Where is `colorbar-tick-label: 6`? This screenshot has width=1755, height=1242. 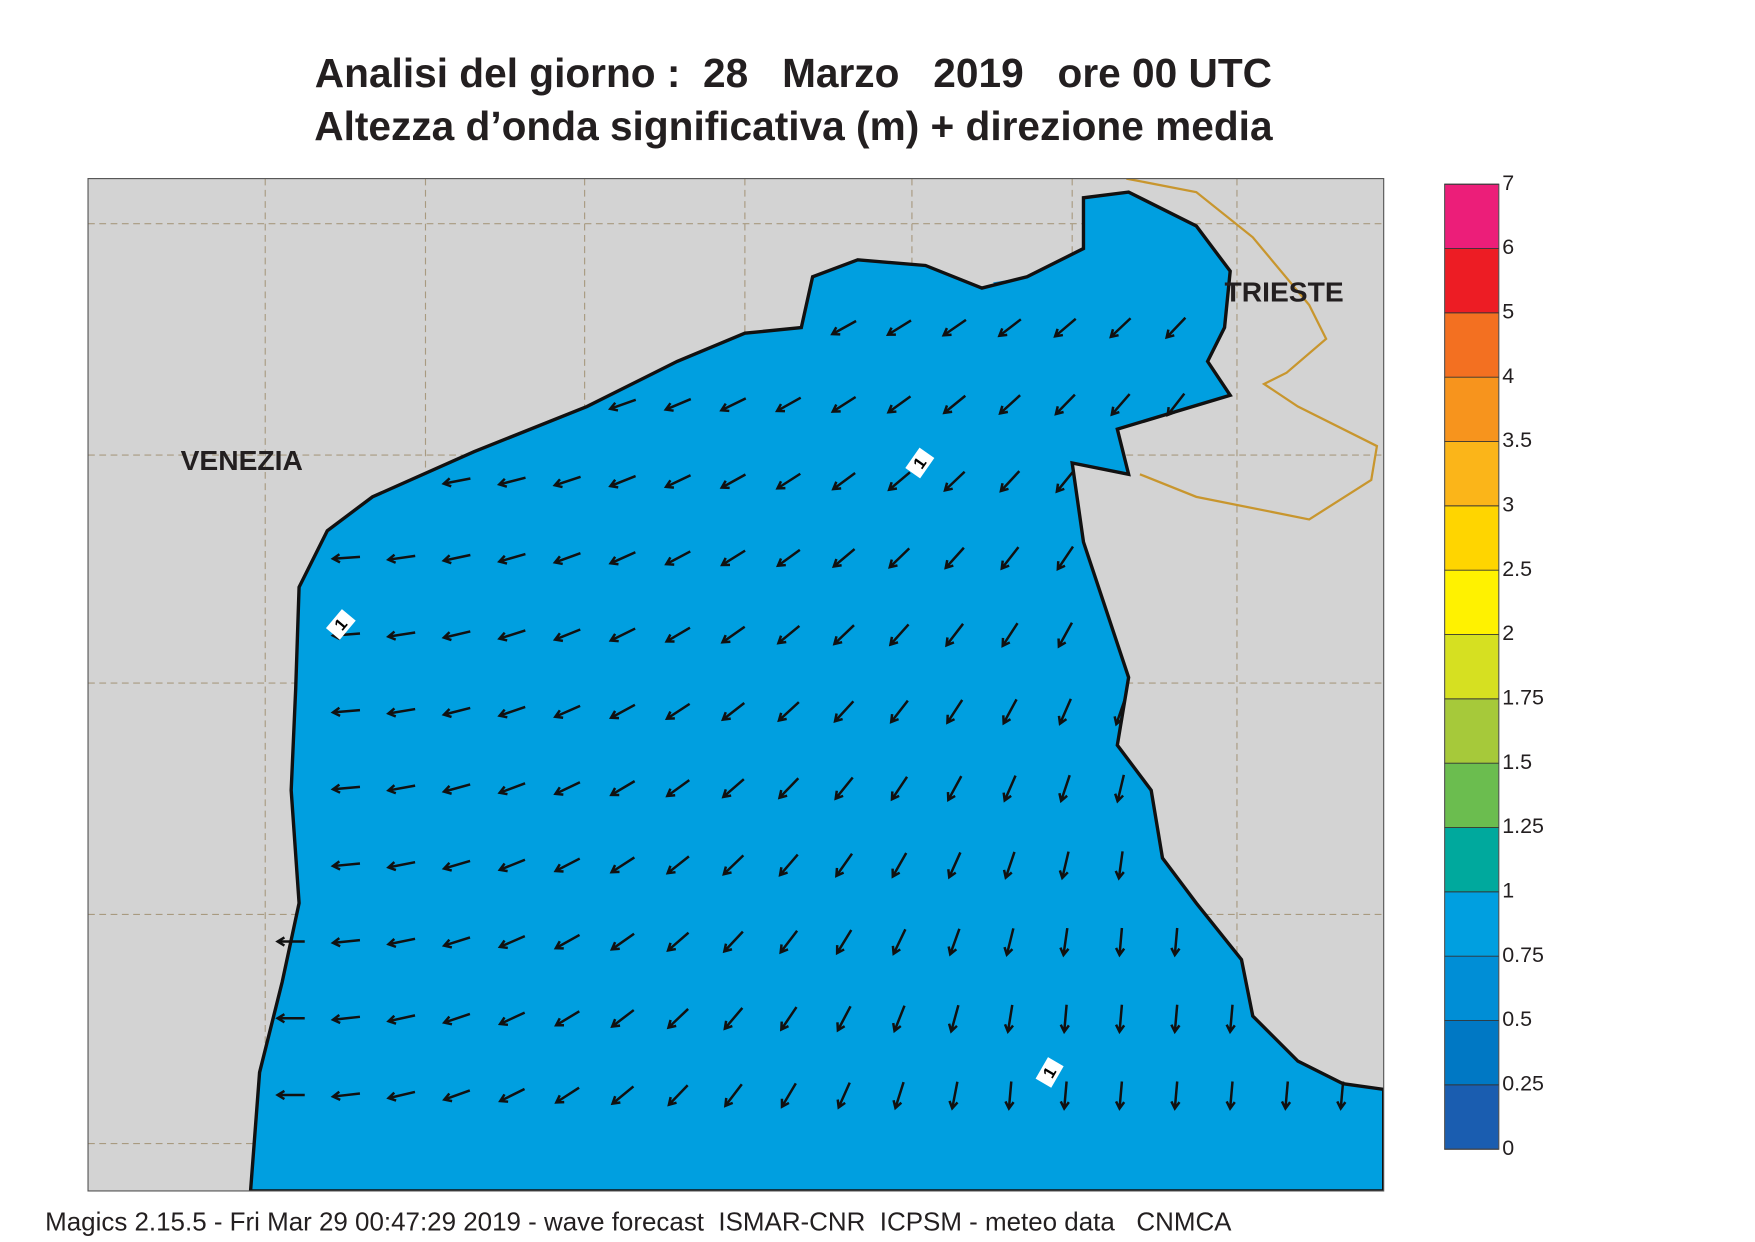
colorbar-tick-label: 6 is located at coordinates (1508, 247).